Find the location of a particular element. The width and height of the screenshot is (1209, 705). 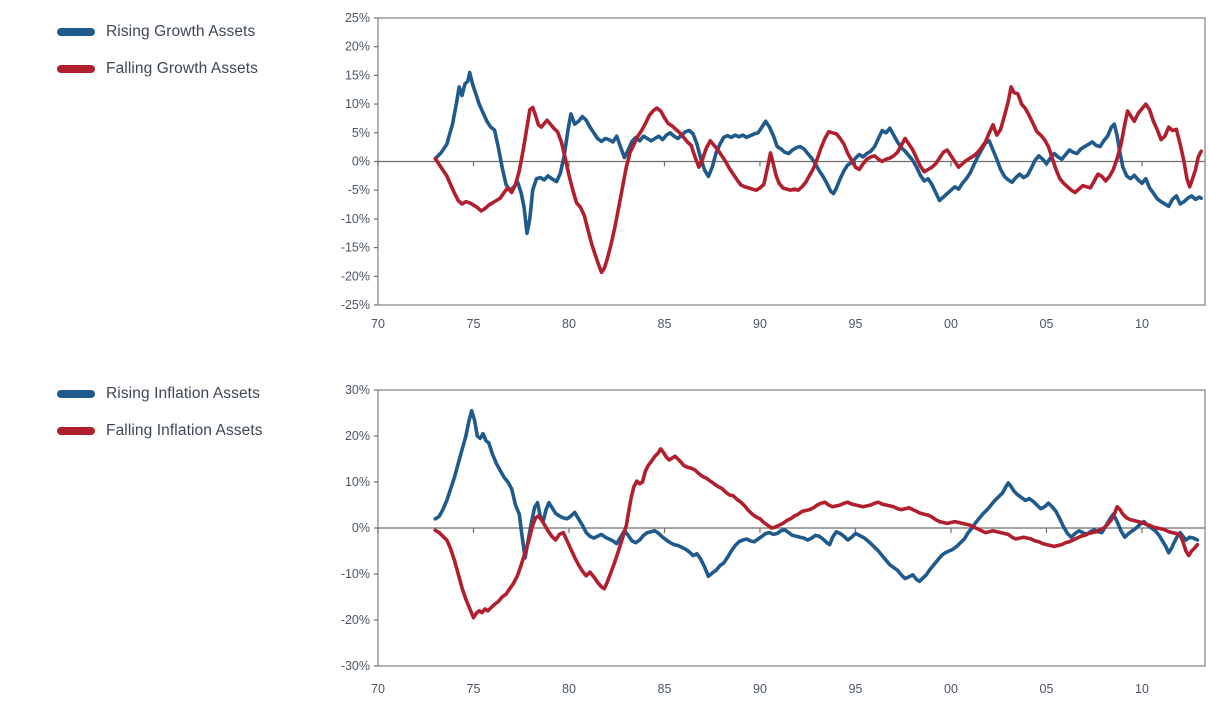

svg-text: -25% is located at coordinates (355, 305).